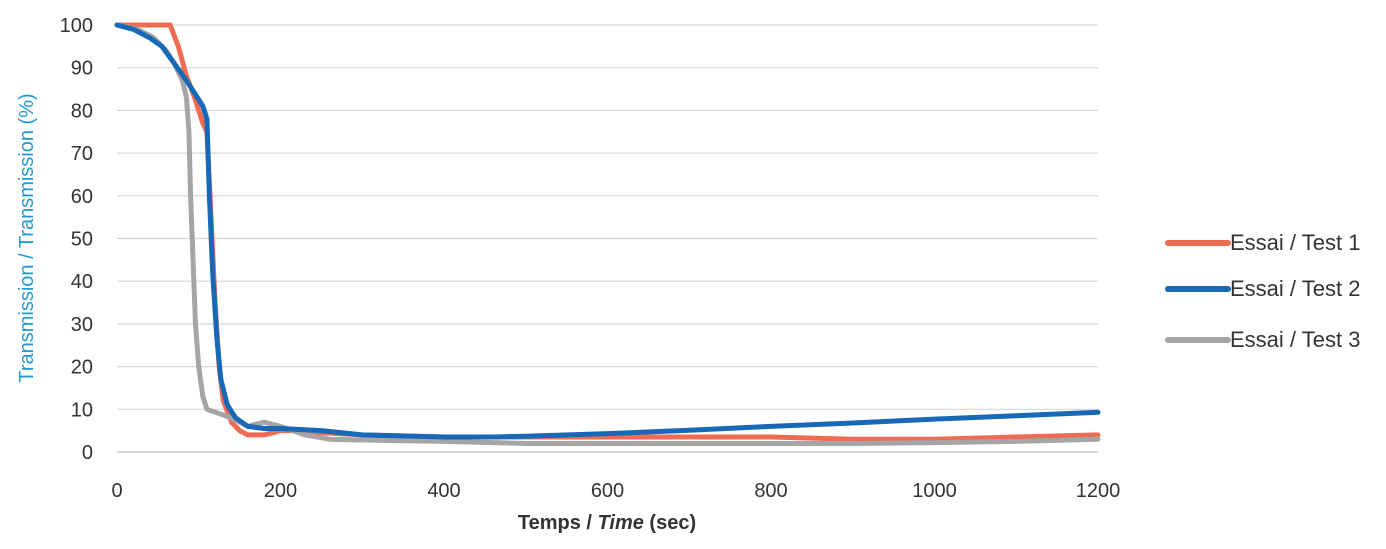 This screenshot has height=549, width=1386. What do you see at coordinates (1098, 491) in the screenshot?
I see `x-tick-label: 1200` at bounding box center [1098, 491].